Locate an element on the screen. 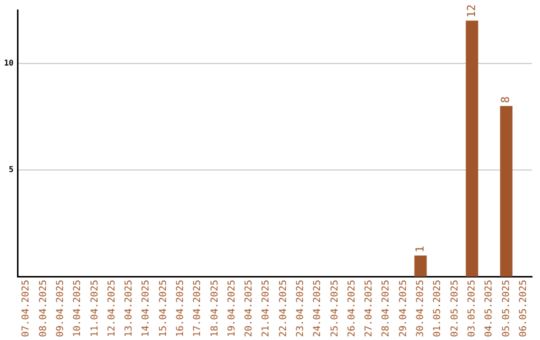  x-tick-label: 23.04.2025 is located at coordinates (300, 309).